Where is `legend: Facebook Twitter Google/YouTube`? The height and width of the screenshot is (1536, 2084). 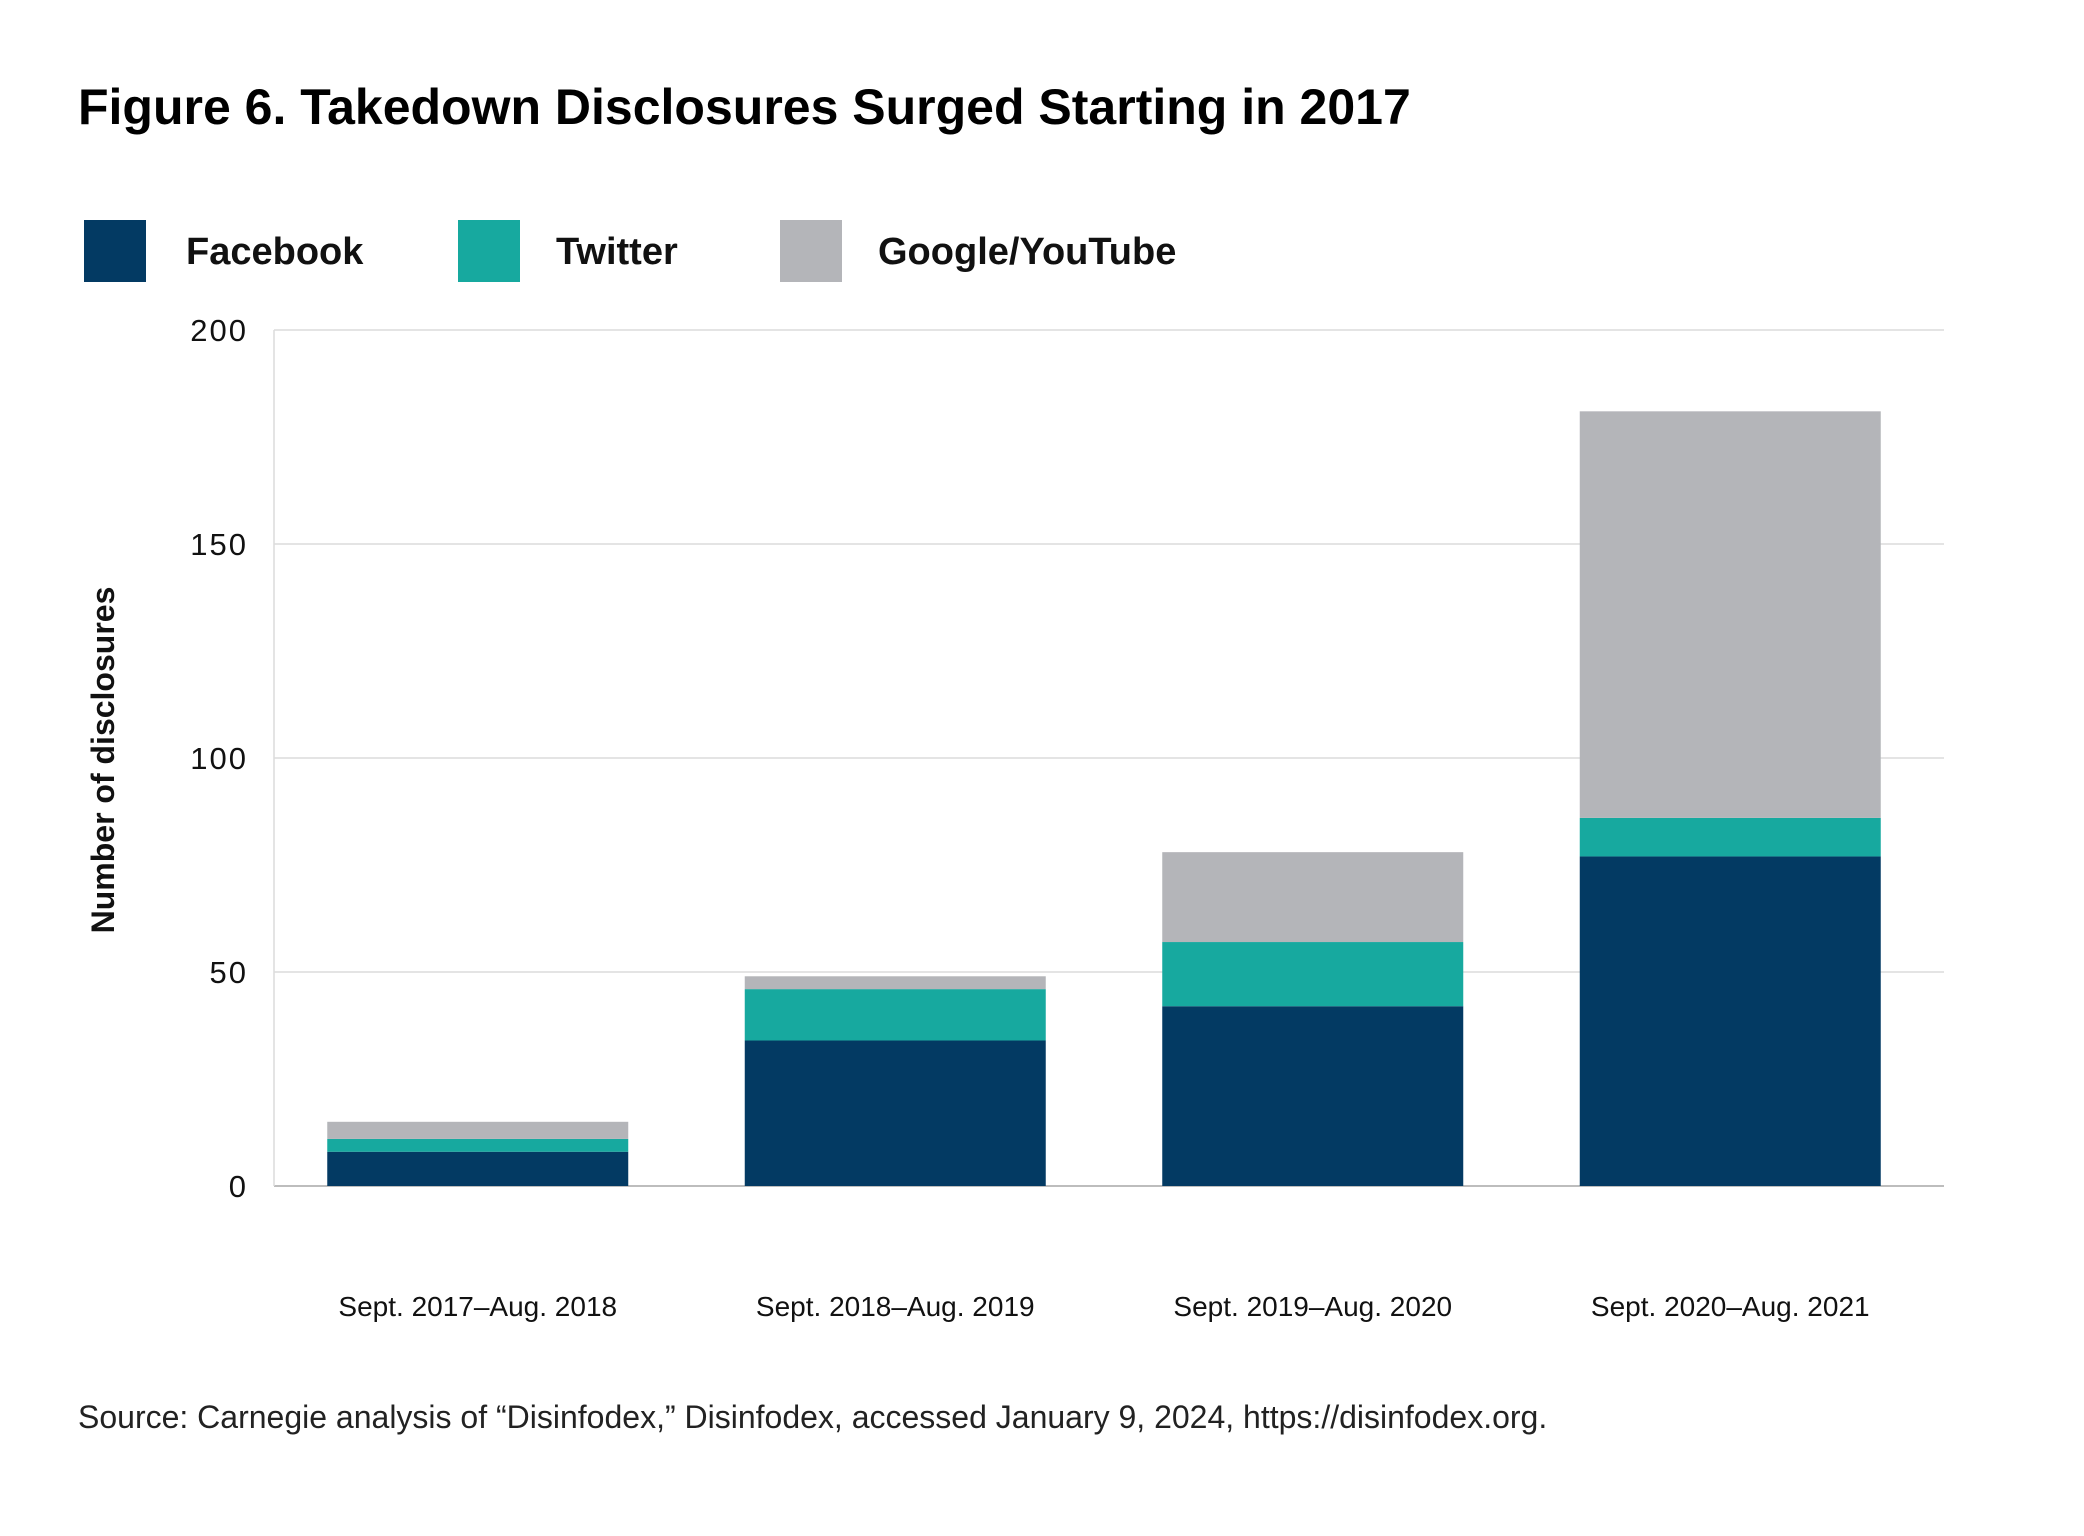
legend: Facebook Twitter Google/YouTube is located at coordinates (630, 251).